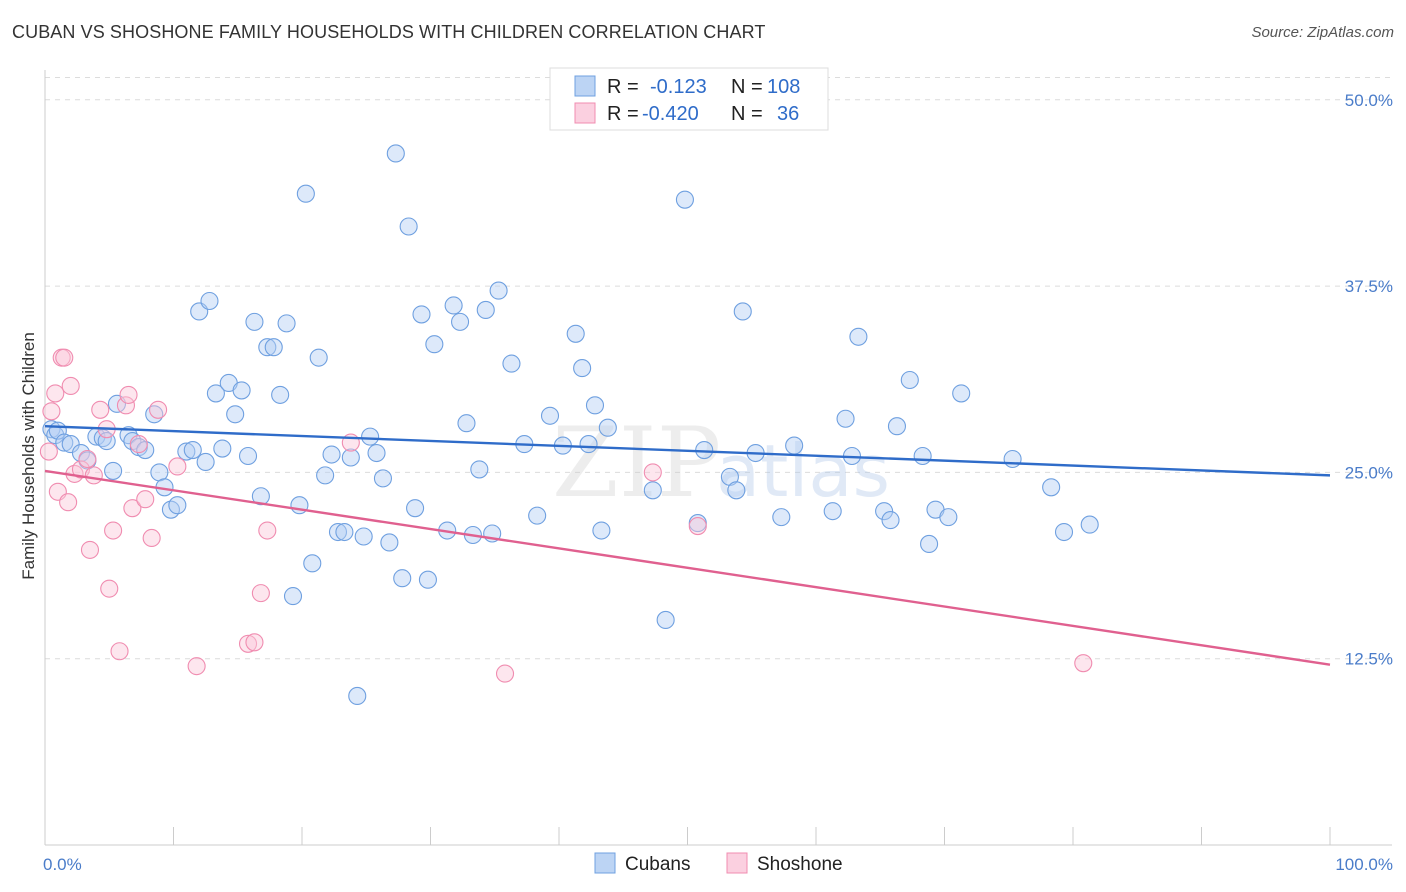 The height and width of the screenshot is (892, 1406). Describe the element at coordinates (783, 87) in the screenshot. I see `legend-n-value-cubans: 108` at that location.